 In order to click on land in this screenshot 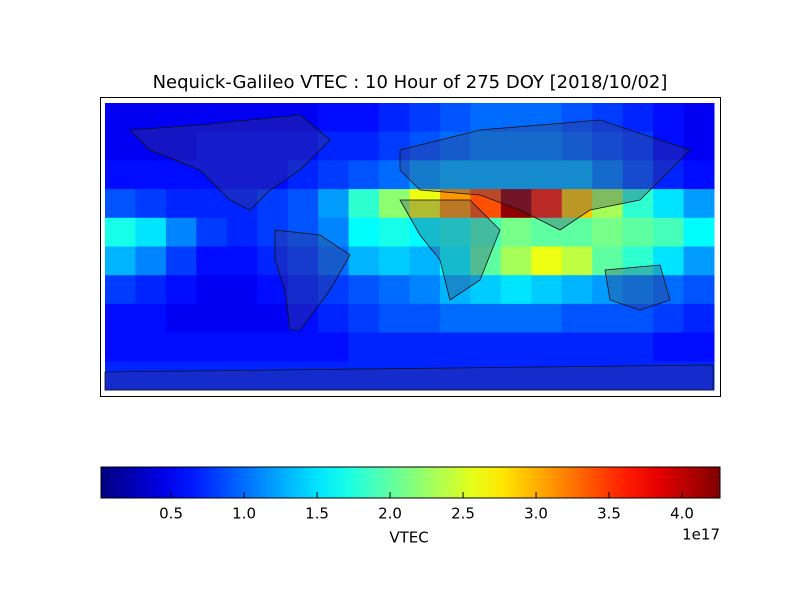, I will do `click(450, 250)`.